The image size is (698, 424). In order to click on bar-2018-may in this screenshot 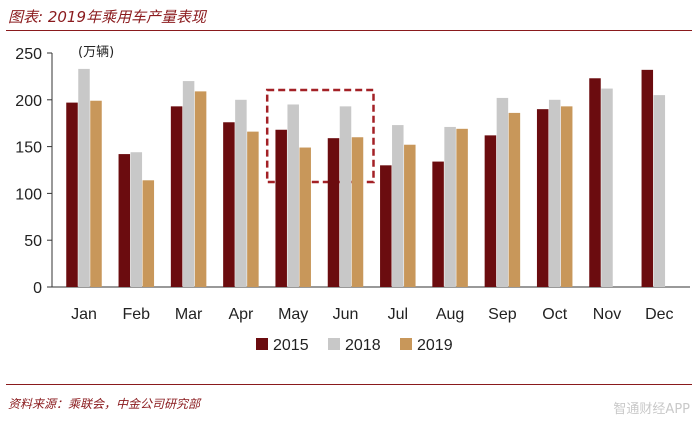, I will do `click(293, 195)`.